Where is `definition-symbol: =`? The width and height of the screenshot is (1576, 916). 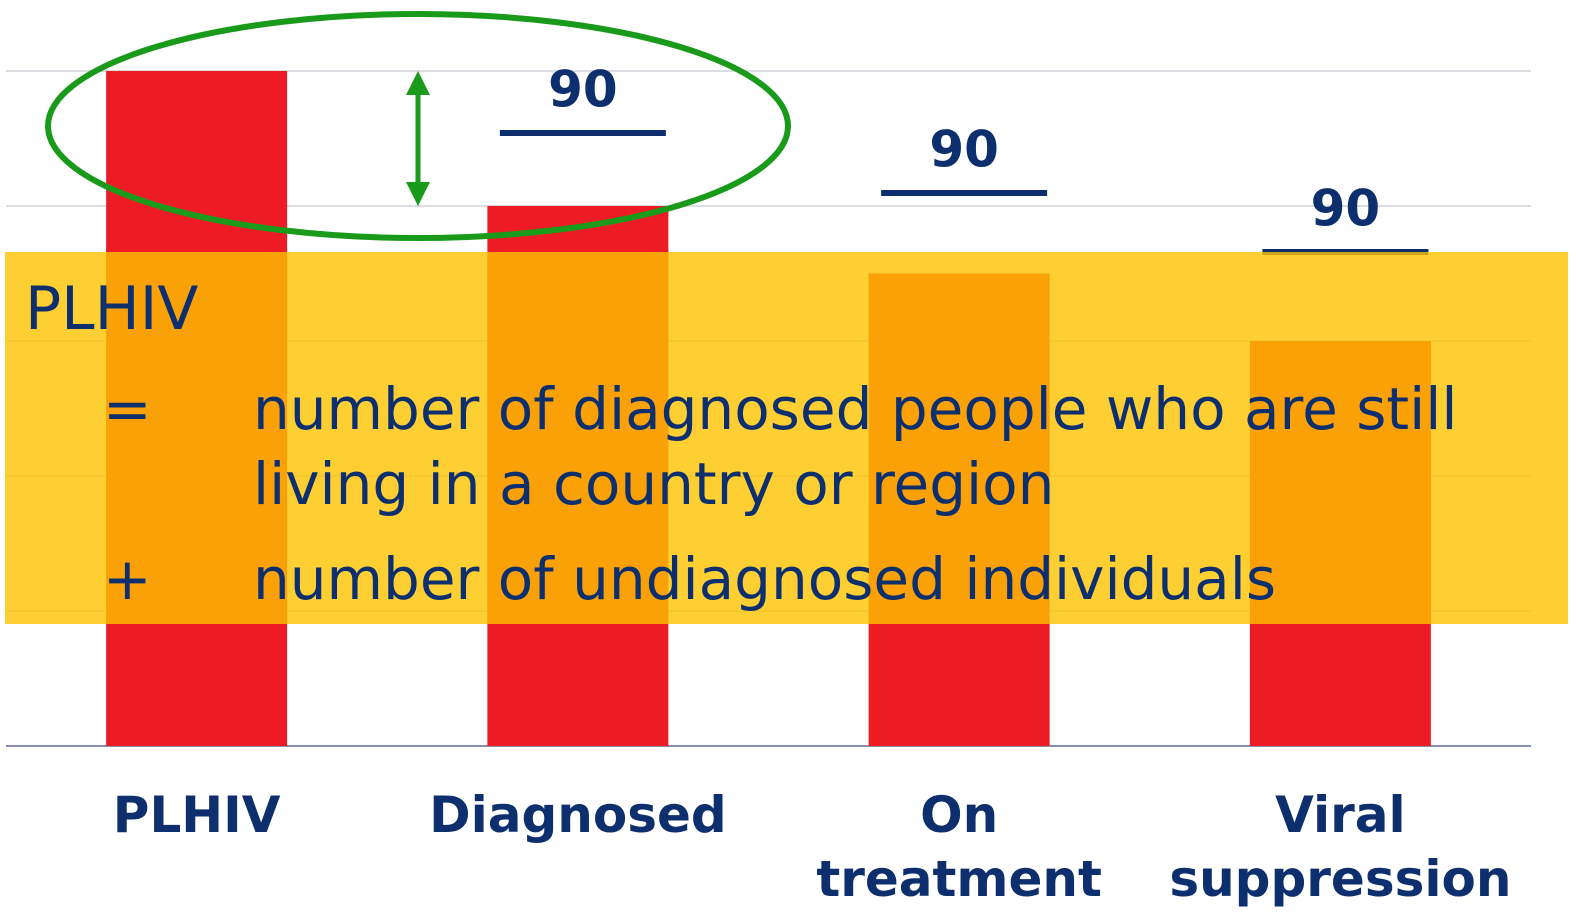
definition-symbol: = is located at coordinates (127, 409).